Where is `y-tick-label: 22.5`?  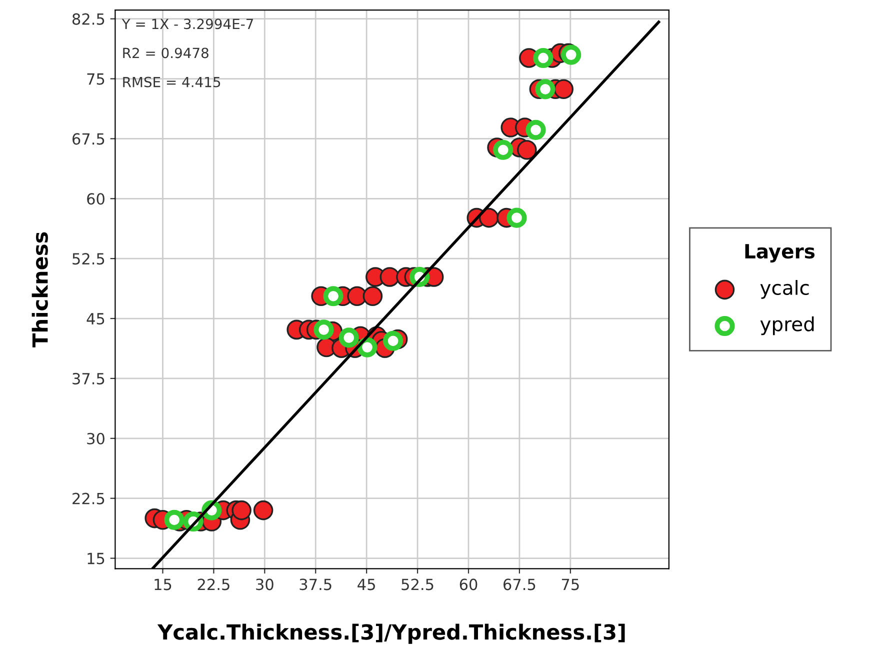 y-tick-label: 22.5 is located at coordinates (88, 498).